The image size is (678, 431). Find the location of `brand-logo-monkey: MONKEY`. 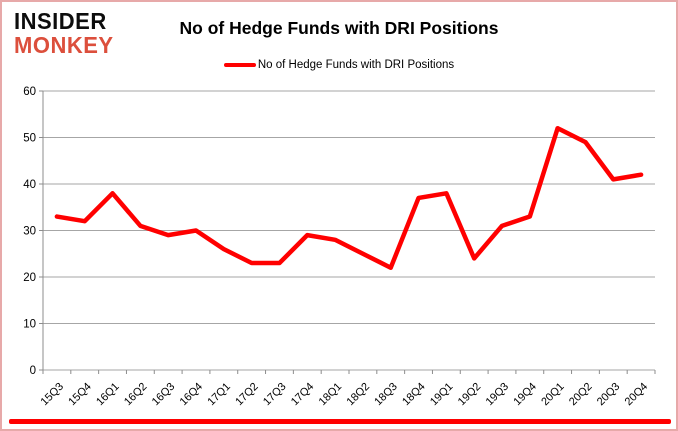

brand-logo-monkey: MONKEY is located at coordinates (64, 45).